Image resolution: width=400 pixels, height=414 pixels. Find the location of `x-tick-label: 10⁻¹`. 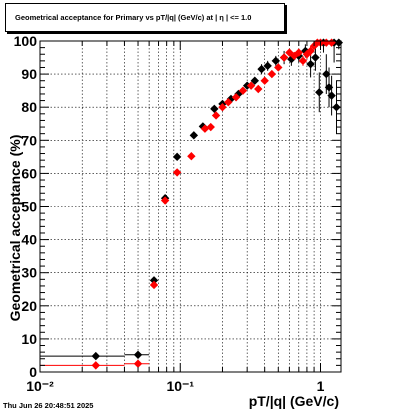

x-tick-label: 10⁻¹ is located at coordinates (180, 386).